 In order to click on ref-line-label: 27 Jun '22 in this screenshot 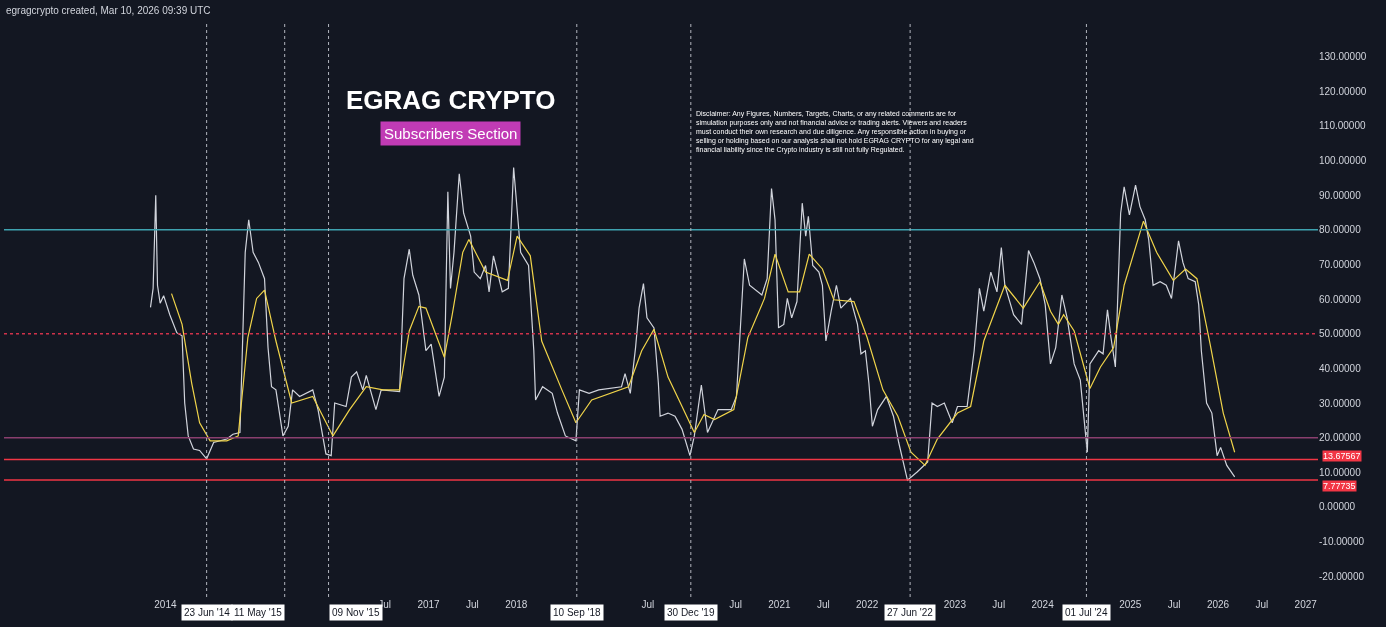, I will do `click(910, 612)`.